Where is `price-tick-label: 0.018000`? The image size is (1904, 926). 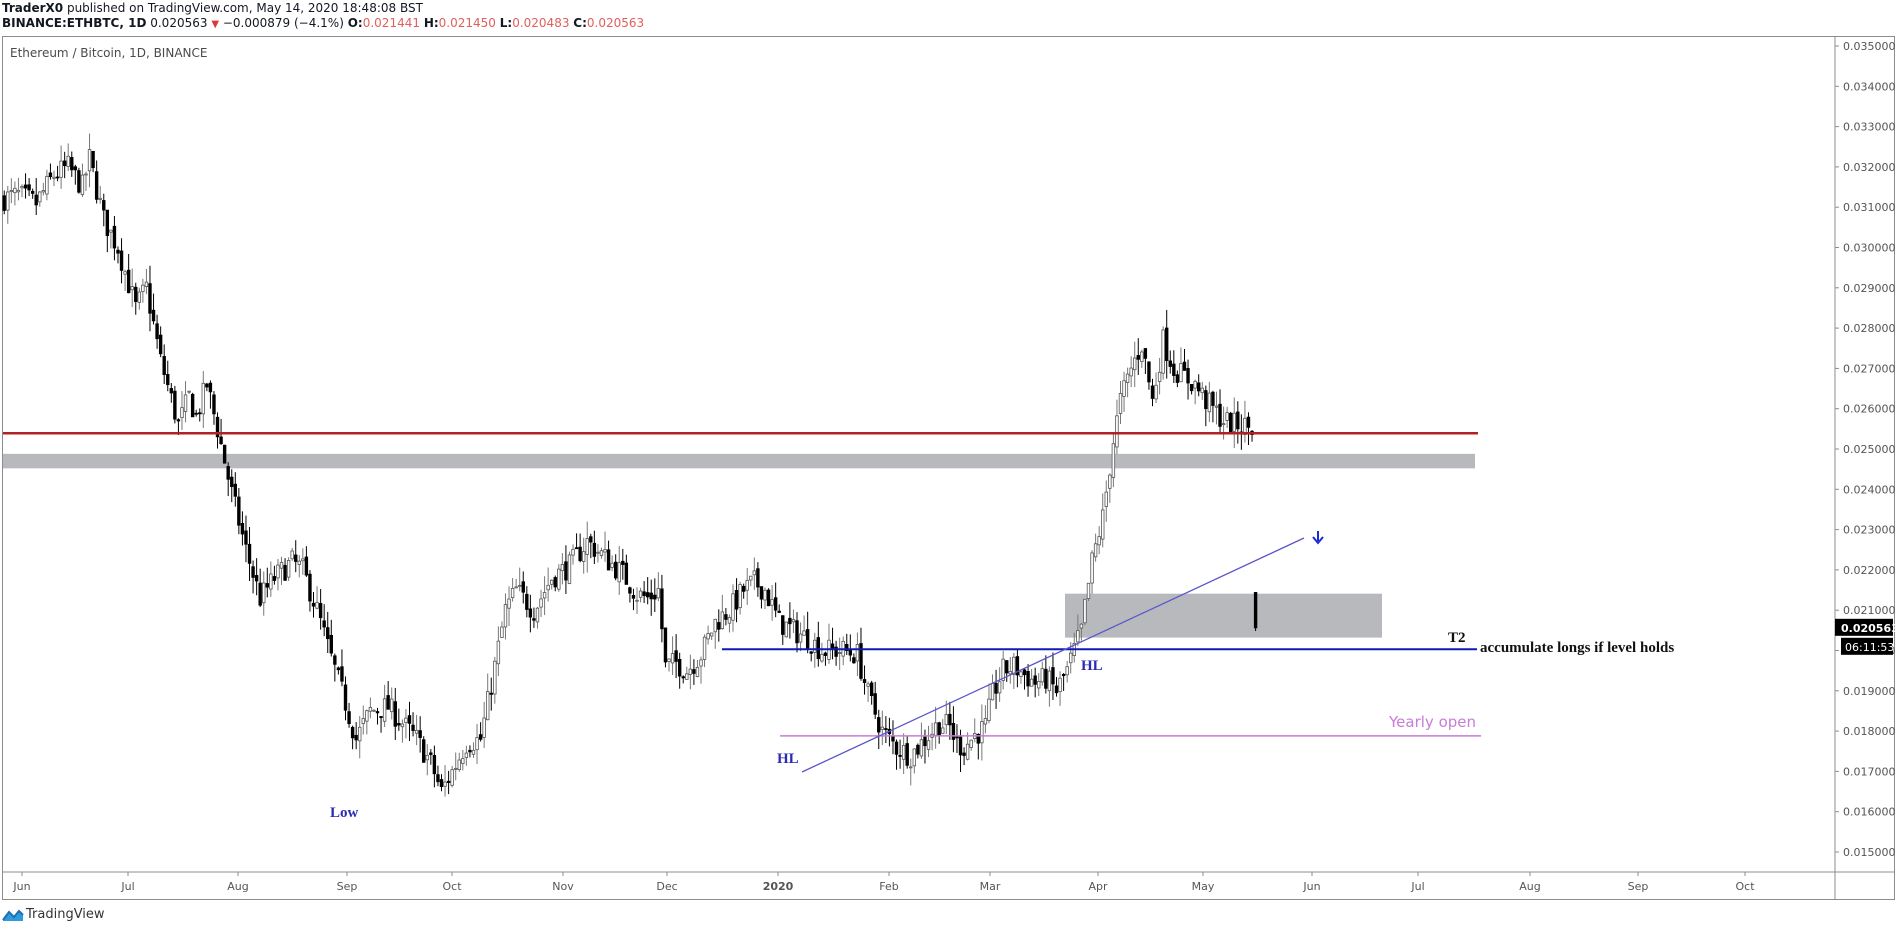
price-tick-label: 0.018000 is located at coordinates (1869, 731).